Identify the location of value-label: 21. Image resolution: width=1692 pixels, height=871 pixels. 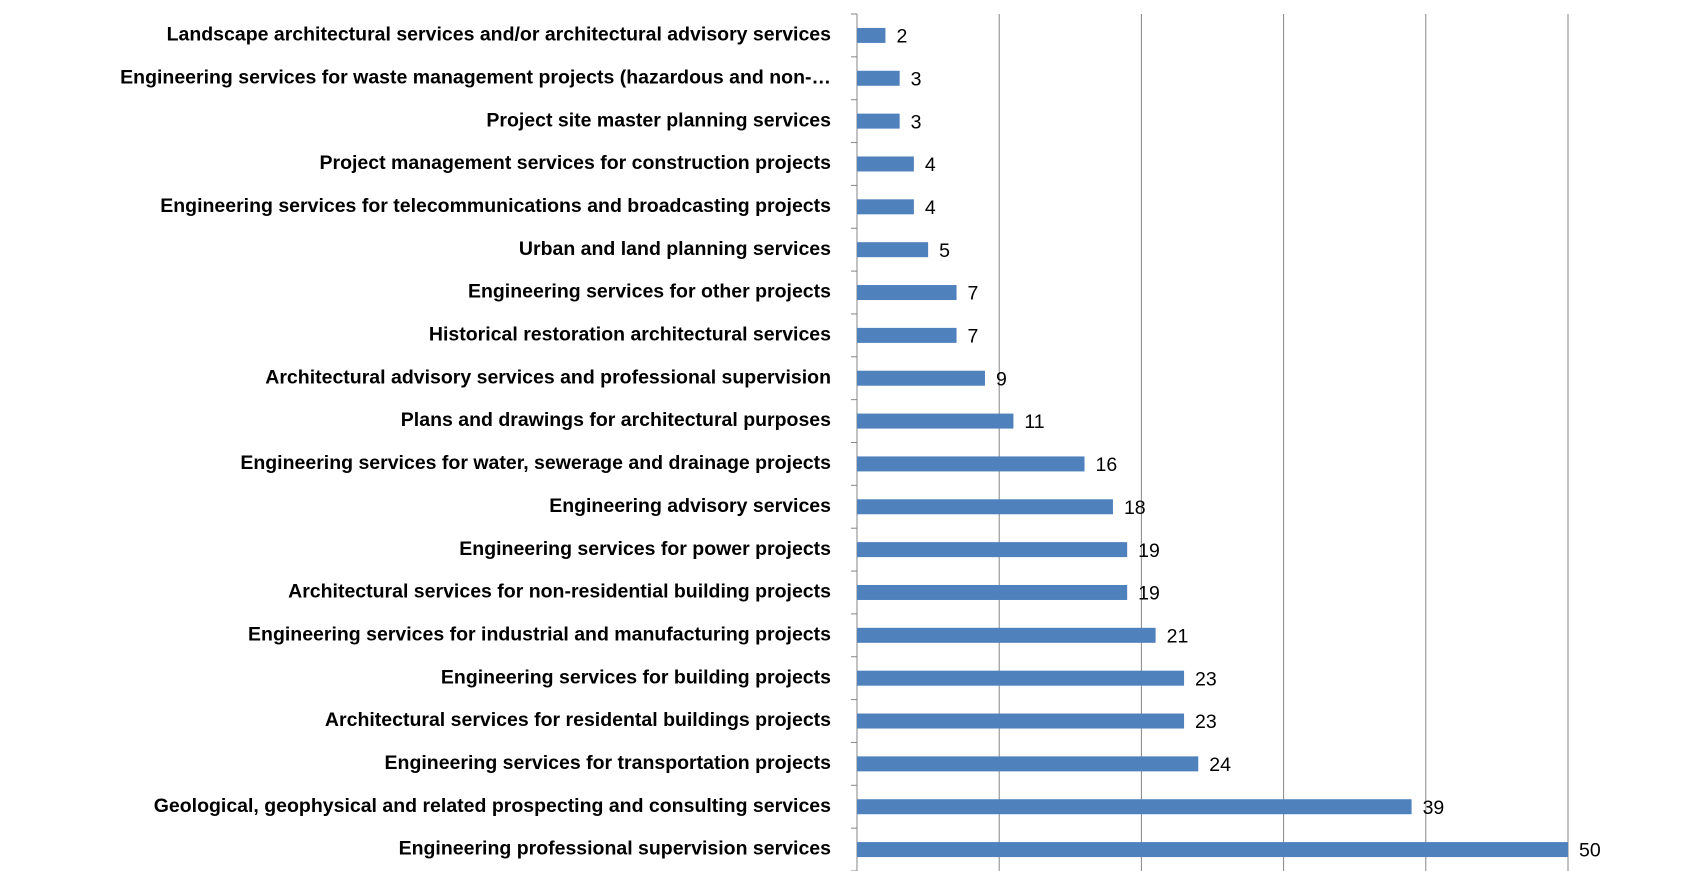
(1178, 636).